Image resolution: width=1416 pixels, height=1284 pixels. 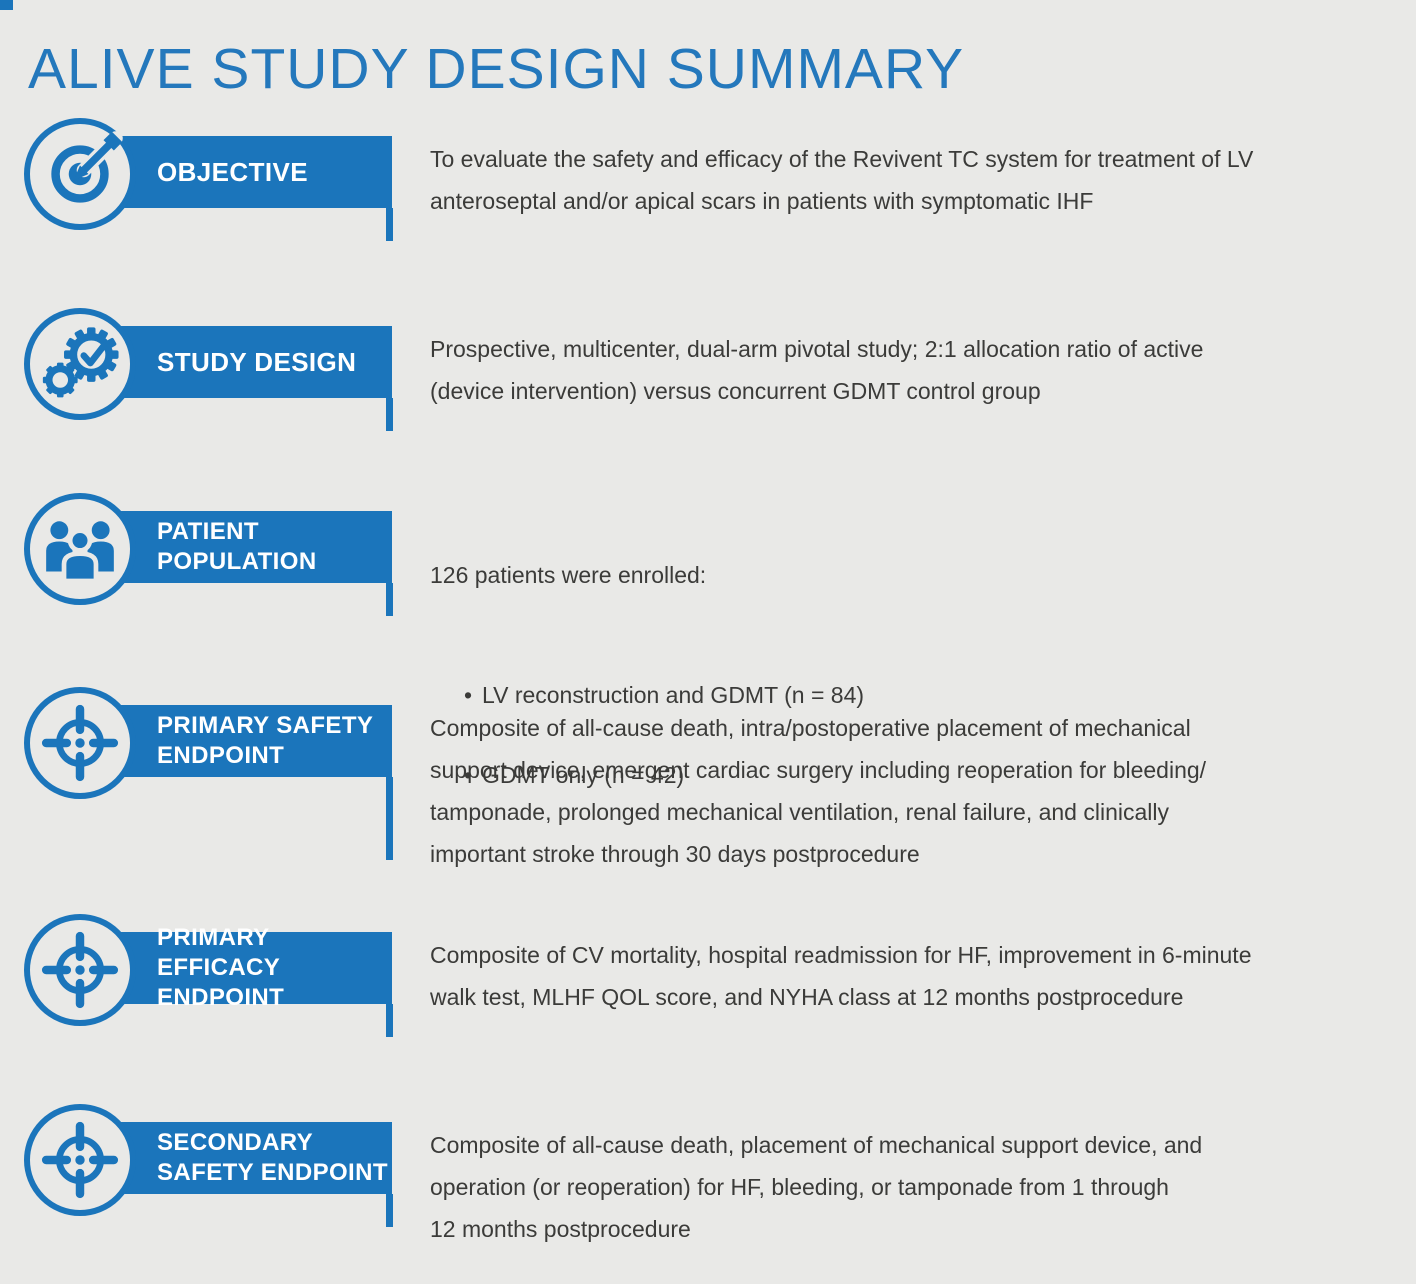 I want to click on secondary-safety-icon-circle, so click(x=80, y=1160).